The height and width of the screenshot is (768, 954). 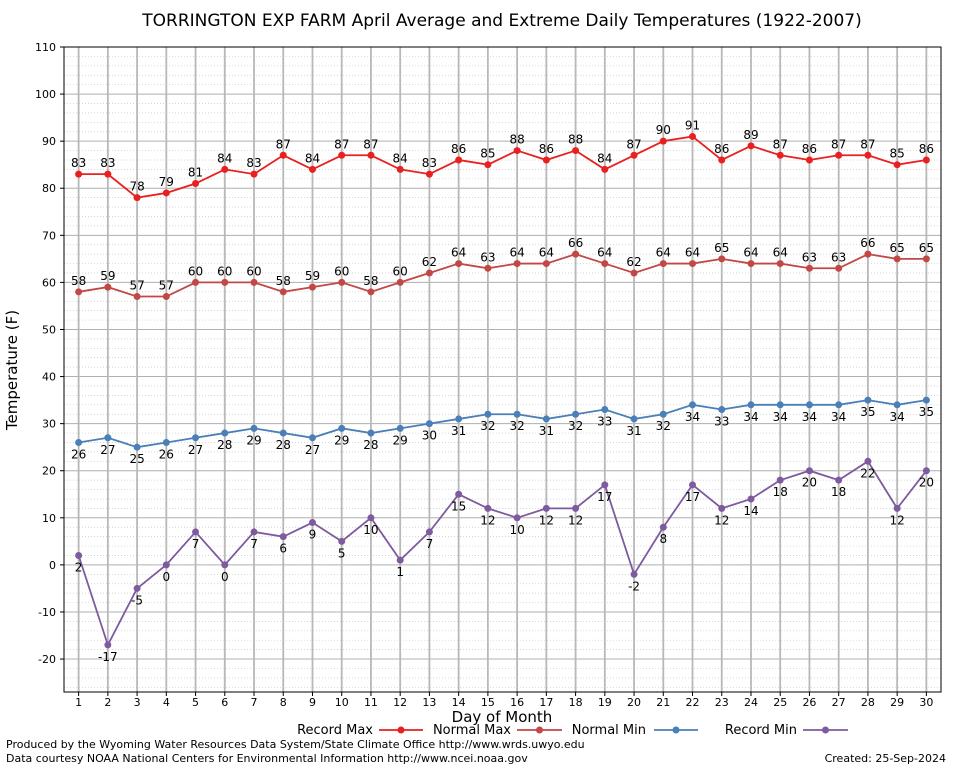 I want to click on legend-label: Normal Min, so click(x=609, y=730).